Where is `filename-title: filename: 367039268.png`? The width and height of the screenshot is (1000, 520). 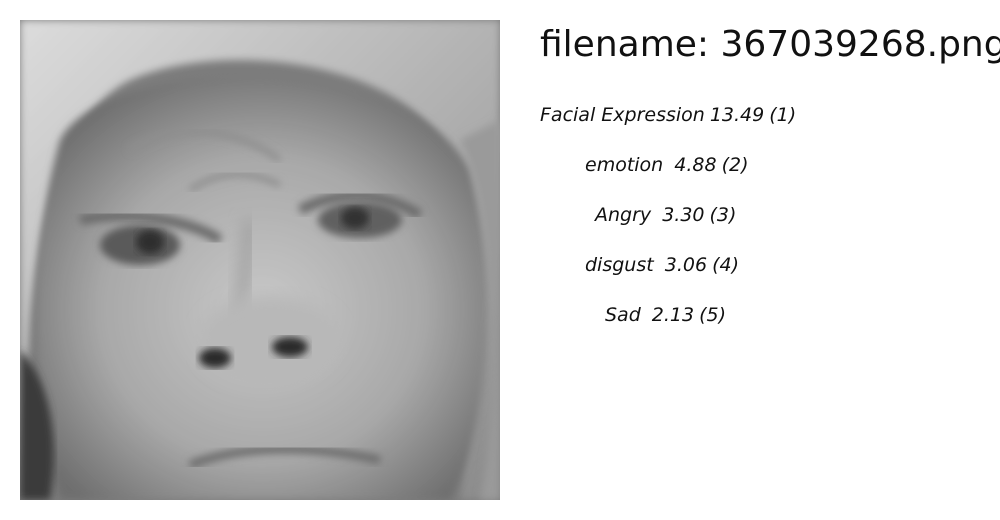 filename-title: filename: 367039268.png is located at coordinates (770, 44).